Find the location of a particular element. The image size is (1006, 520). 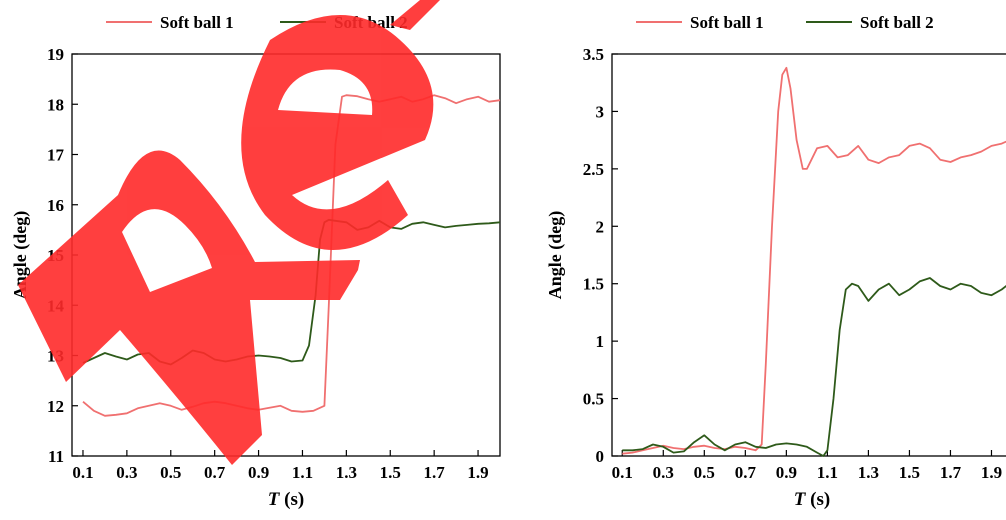

y-tick-label: 16 is located at coordinates (55, 205).